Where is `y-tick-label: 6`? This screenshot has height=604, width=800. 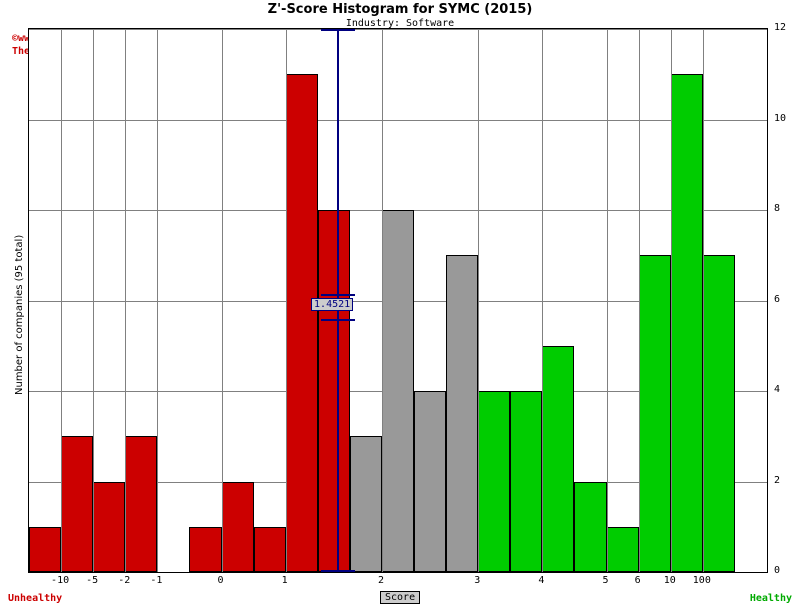 y-tick-label: 6 is located at coordinates (777, 299).